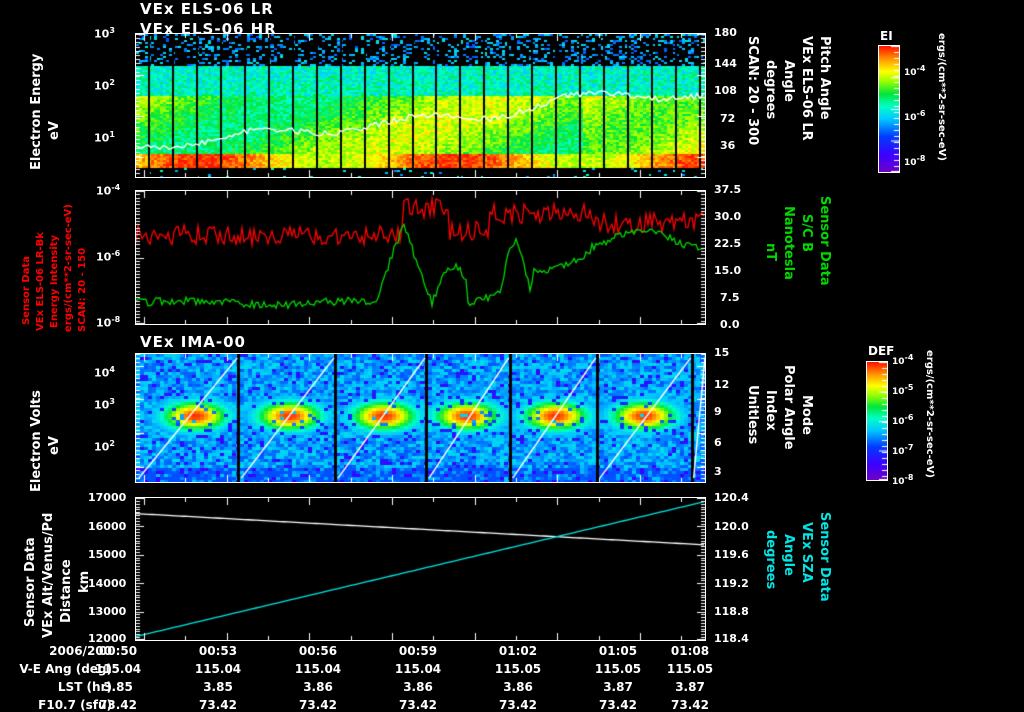 The height and width of the screenshot is (712, 1024). I want to click on colorbar3-tick-0: 10⁻⁴, so click(903, 360).